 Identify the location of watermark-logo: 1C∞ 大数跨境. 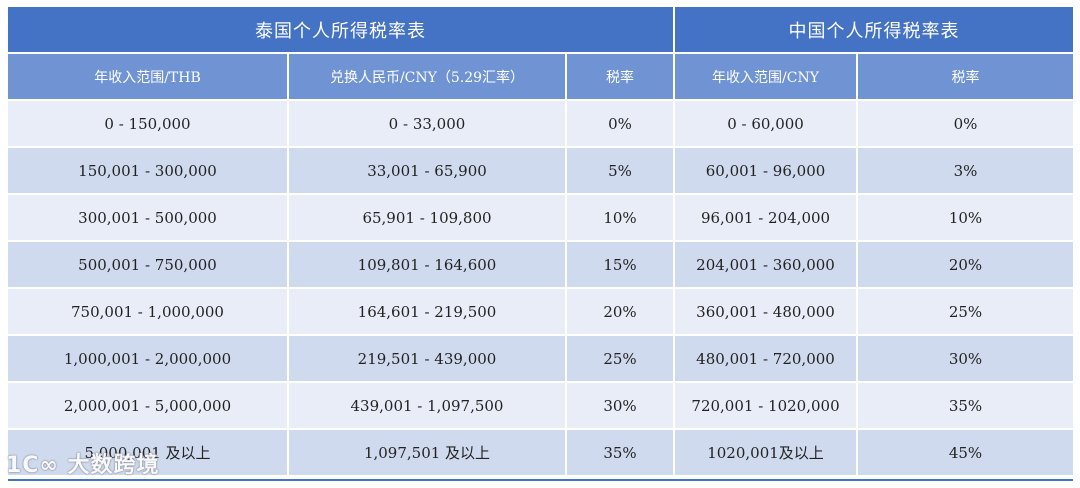
(83, 465).